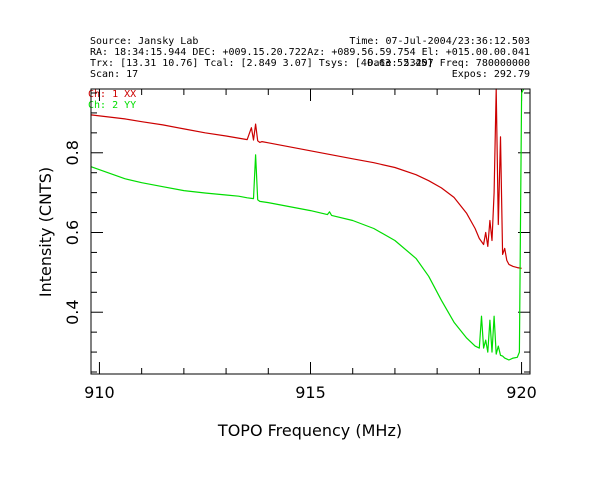 This screenshot has width=607, height=486. Describe the element at coordinates (309, 430) in the screenshot. I see `x-axis-label: TOPO Frequency (MHz)` at that location.